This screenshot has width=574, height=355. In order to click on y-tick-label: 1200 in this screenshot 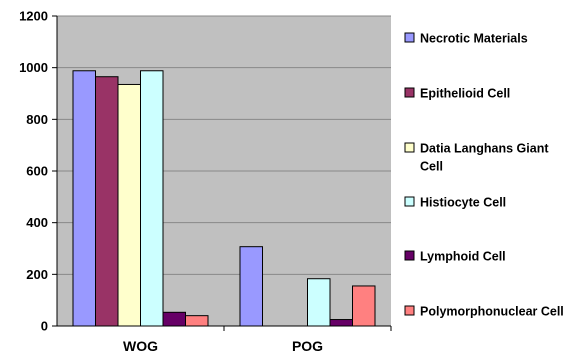, I will do `click(33, 16)`.